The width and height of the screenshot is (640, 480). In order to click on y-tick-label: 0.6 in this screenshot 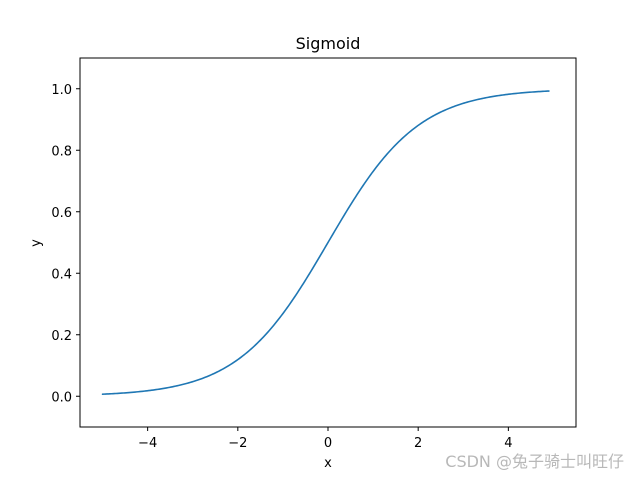, I will do `click(61, 213)`.